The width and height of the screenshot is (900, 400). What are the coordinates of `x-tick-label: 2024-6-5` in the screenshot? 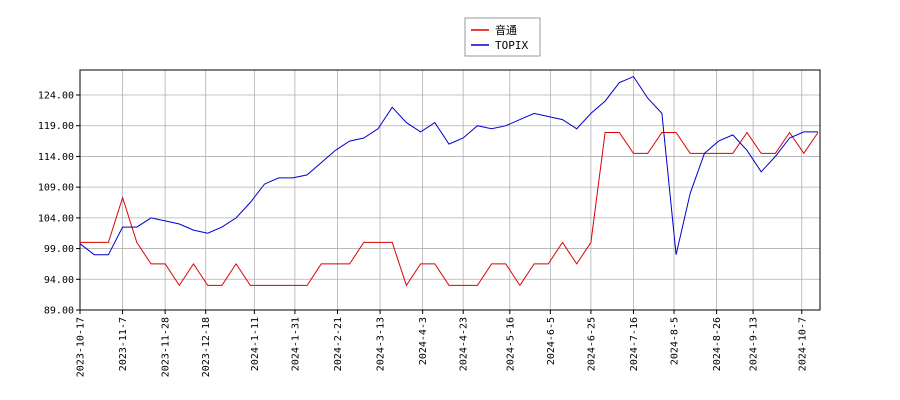 It's located at (551, 341).